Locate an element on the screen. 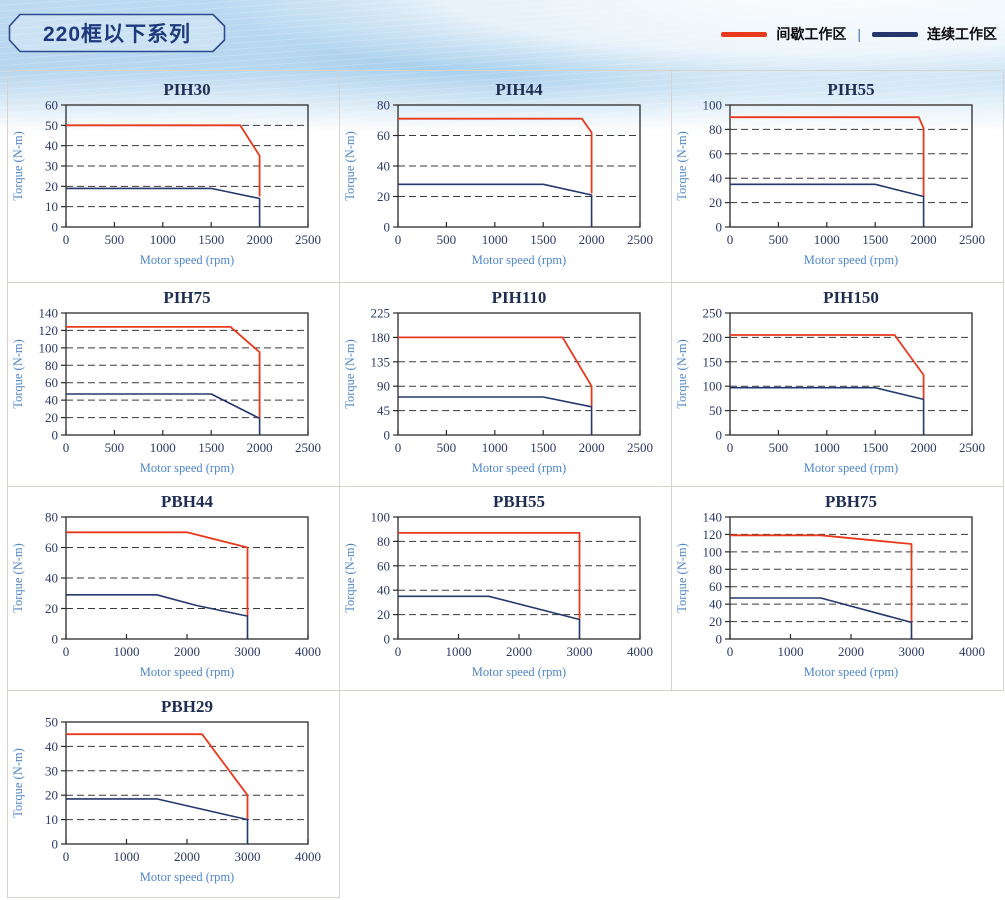  y-tick-label: 250 is located at coordinates (712, 312).